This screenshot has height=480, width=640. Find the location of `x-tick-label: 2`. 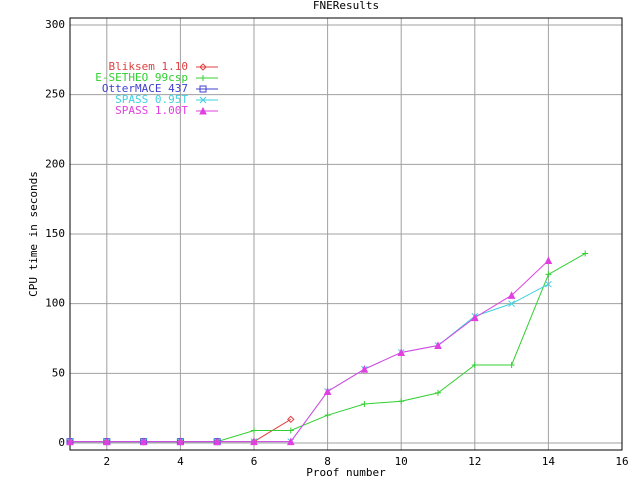

x-tick-label: 2 is located at coordinates (106, 461).